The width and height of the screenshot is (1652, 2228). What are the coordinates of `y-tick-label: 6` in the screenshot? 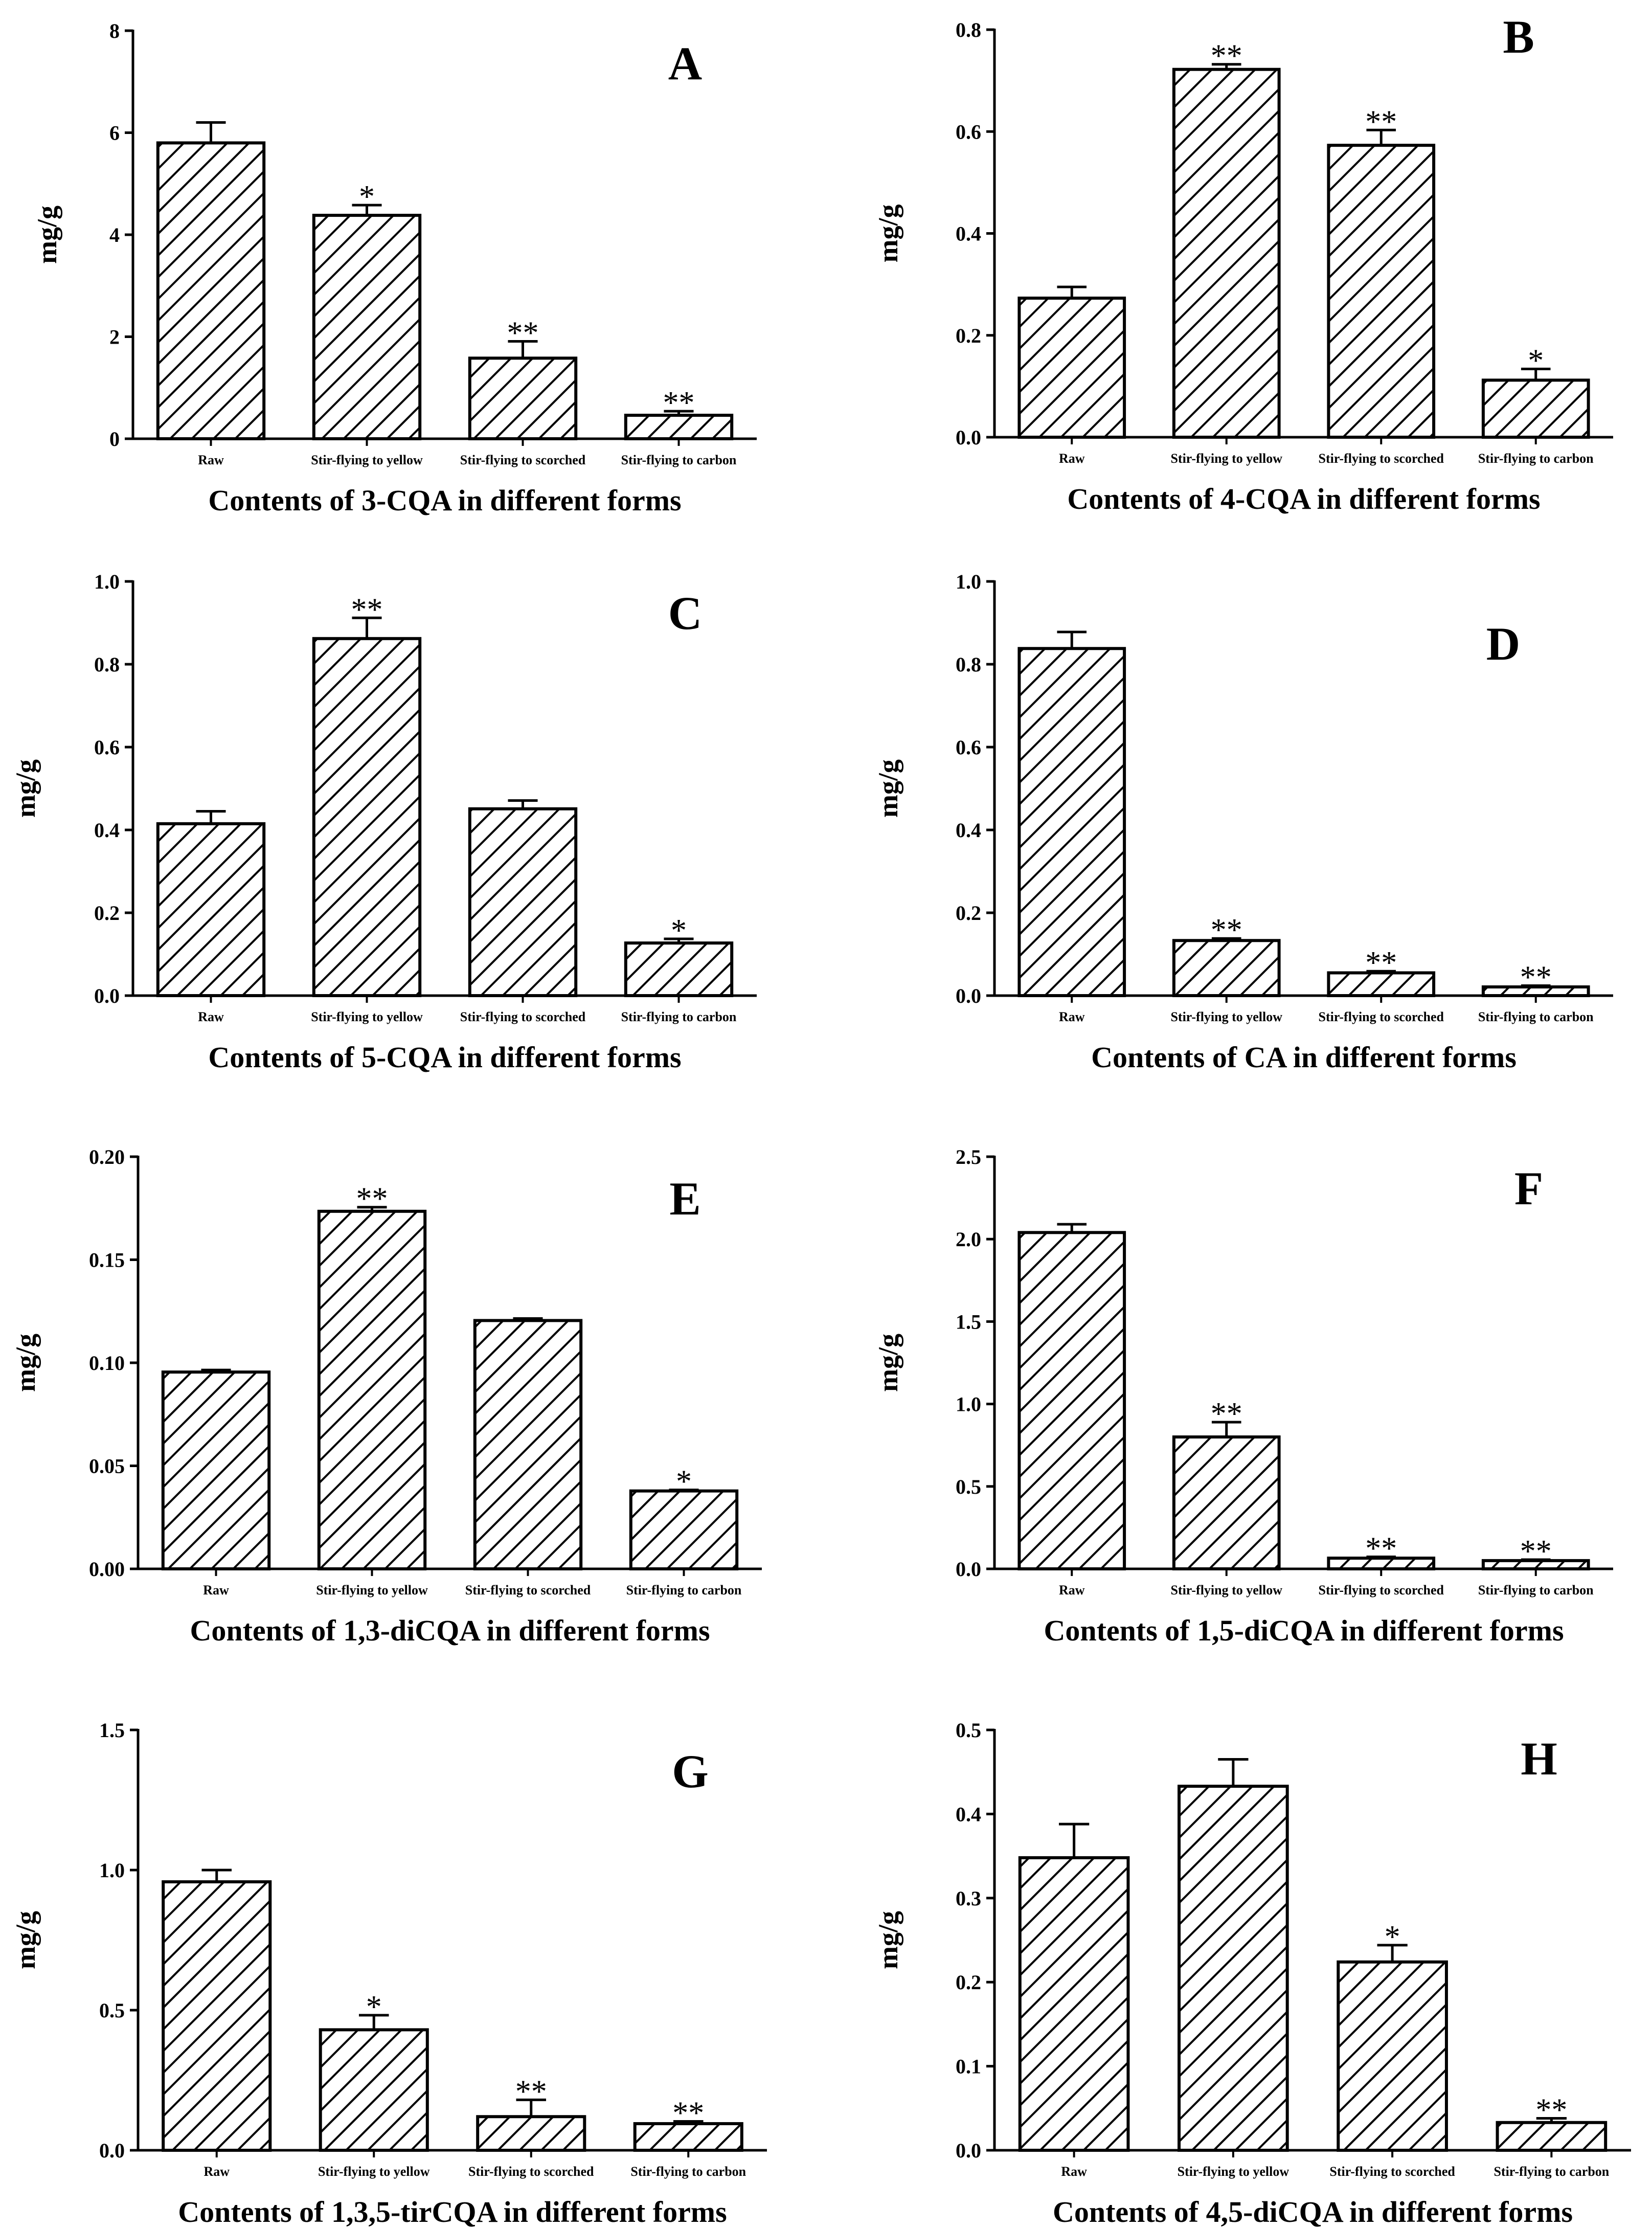 It's located at (114, 134).